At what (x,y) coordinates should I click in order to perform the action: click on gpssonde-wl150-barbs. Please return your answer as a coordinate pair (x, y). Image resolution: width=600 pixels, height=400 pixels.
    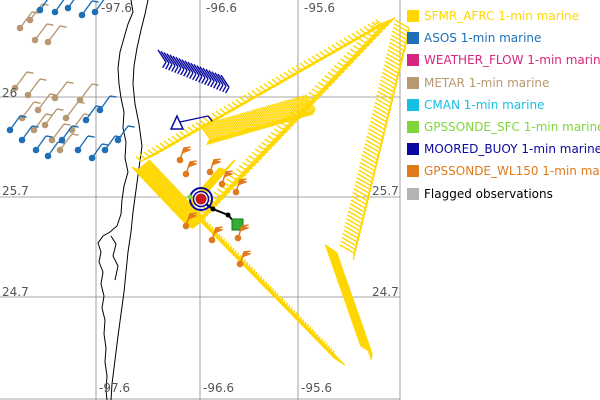
    Looking at the image, I should click on (214, 207).